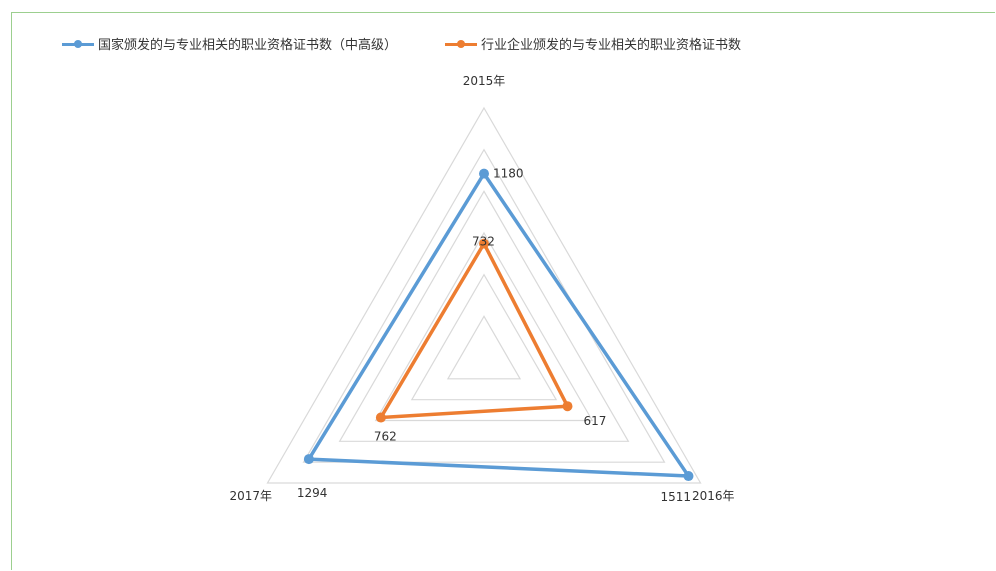 The height and width of the screenshot is (571, 996). Describe the element at coordinates (385, 437) in the screenshot. I see `data-label-1-2: 762` at that location.